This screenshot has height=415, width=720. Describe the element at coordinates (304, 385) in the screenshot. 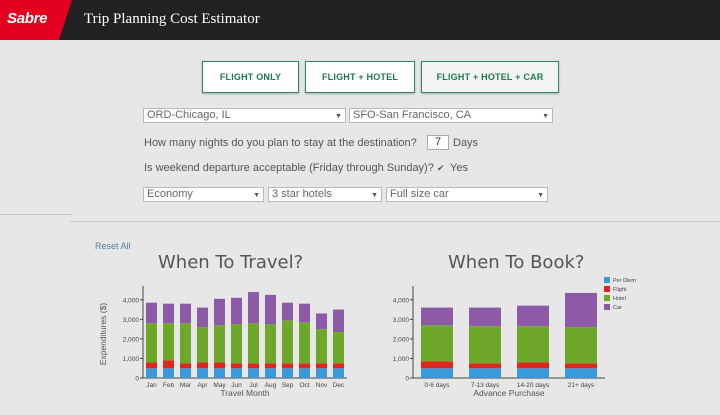

I see `x-tick-label: Oct` at that location.